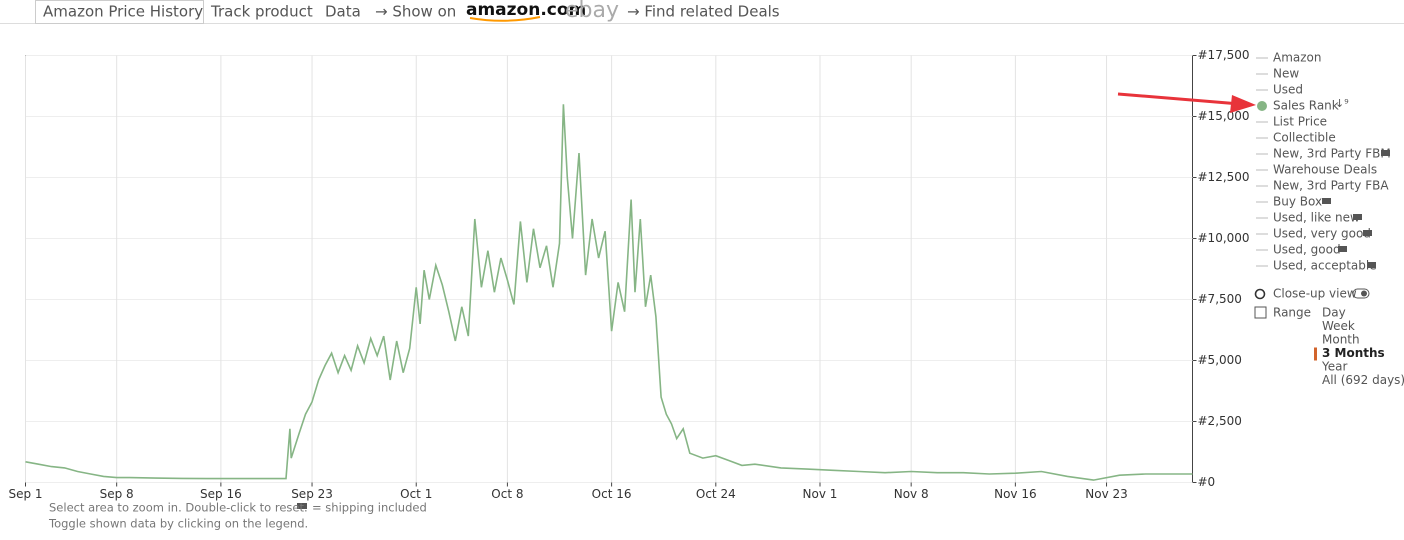  Describe the element at coordinates (526, 10) in the screenshot. I see `amazon-link: amazon.com` at that location.